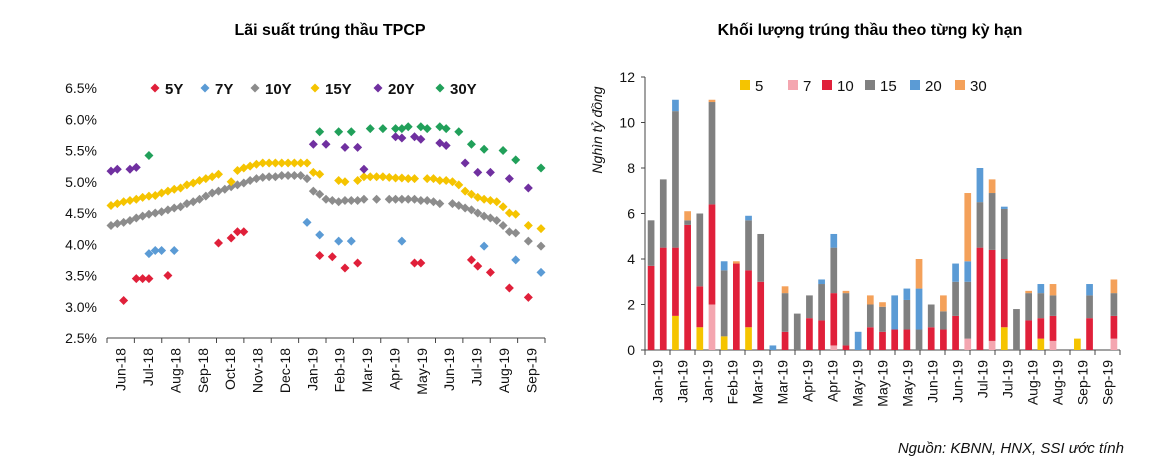  What do you see at coordinates (367, 370) in the screenshot?
I see `x-tick-label: Mar-19` at bounding box center [367, 370].